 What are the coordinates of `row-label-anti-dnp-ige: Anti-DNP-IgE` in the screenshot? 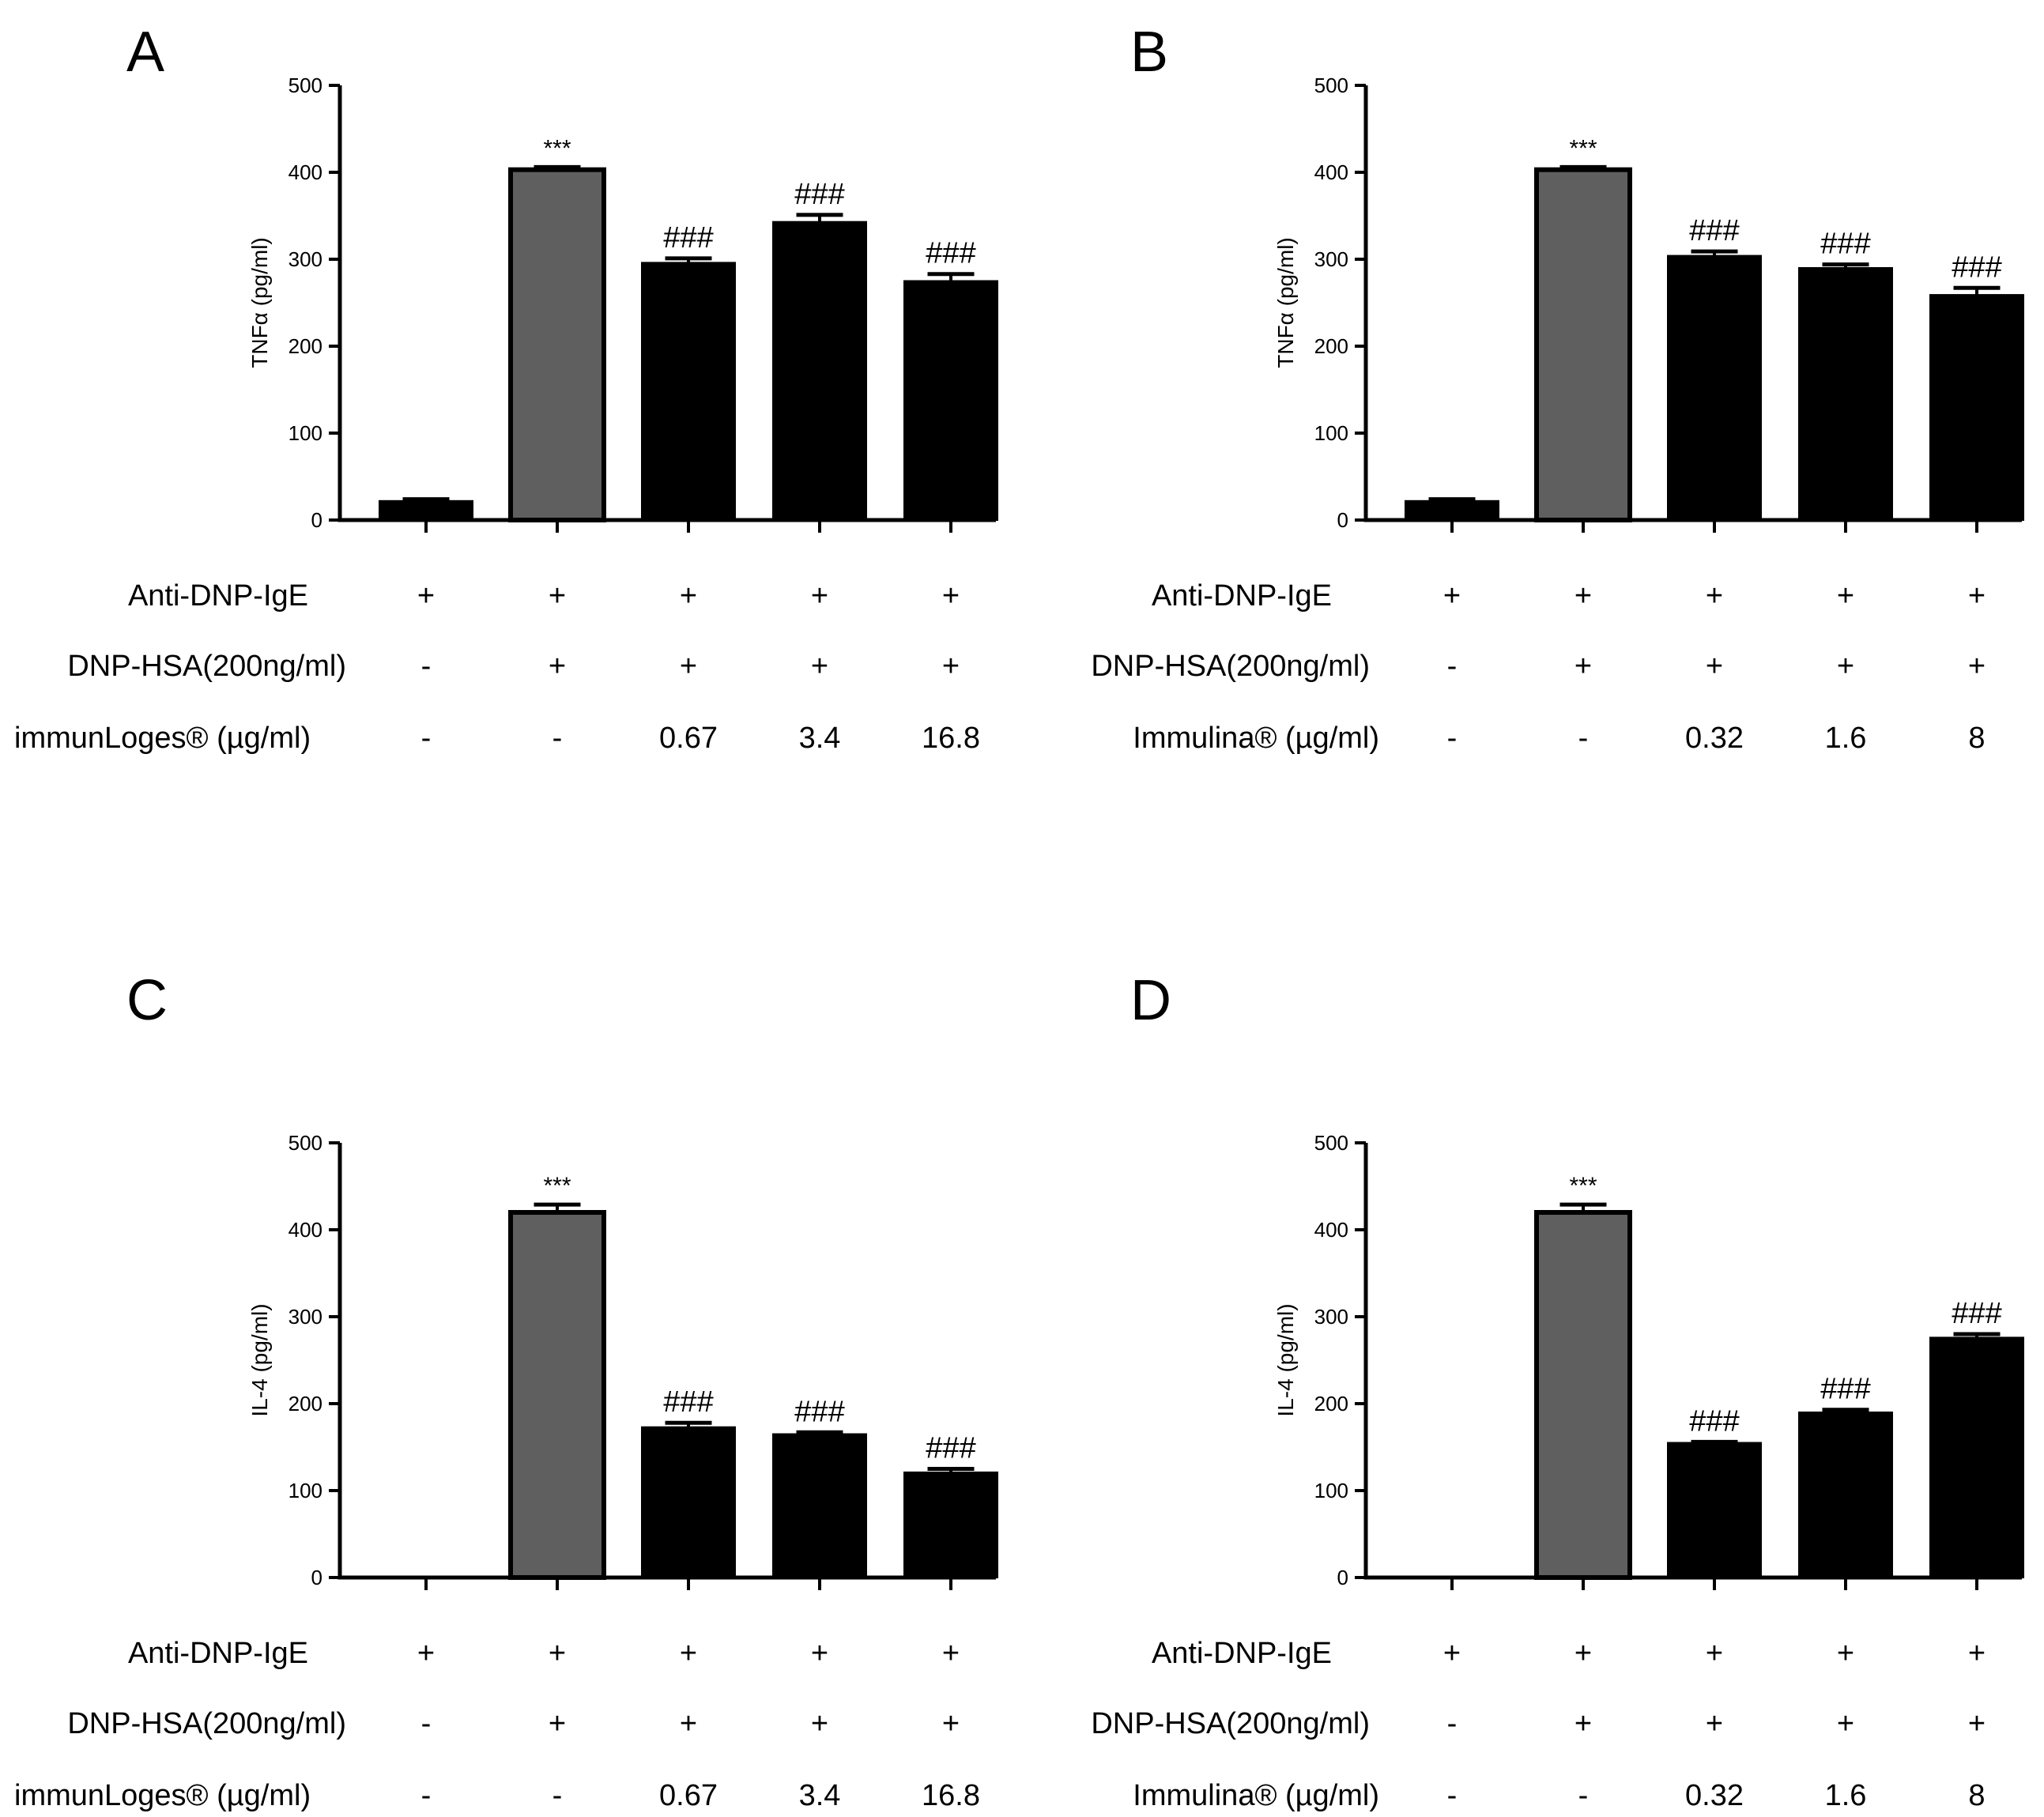 It's located at (1242, 1653).